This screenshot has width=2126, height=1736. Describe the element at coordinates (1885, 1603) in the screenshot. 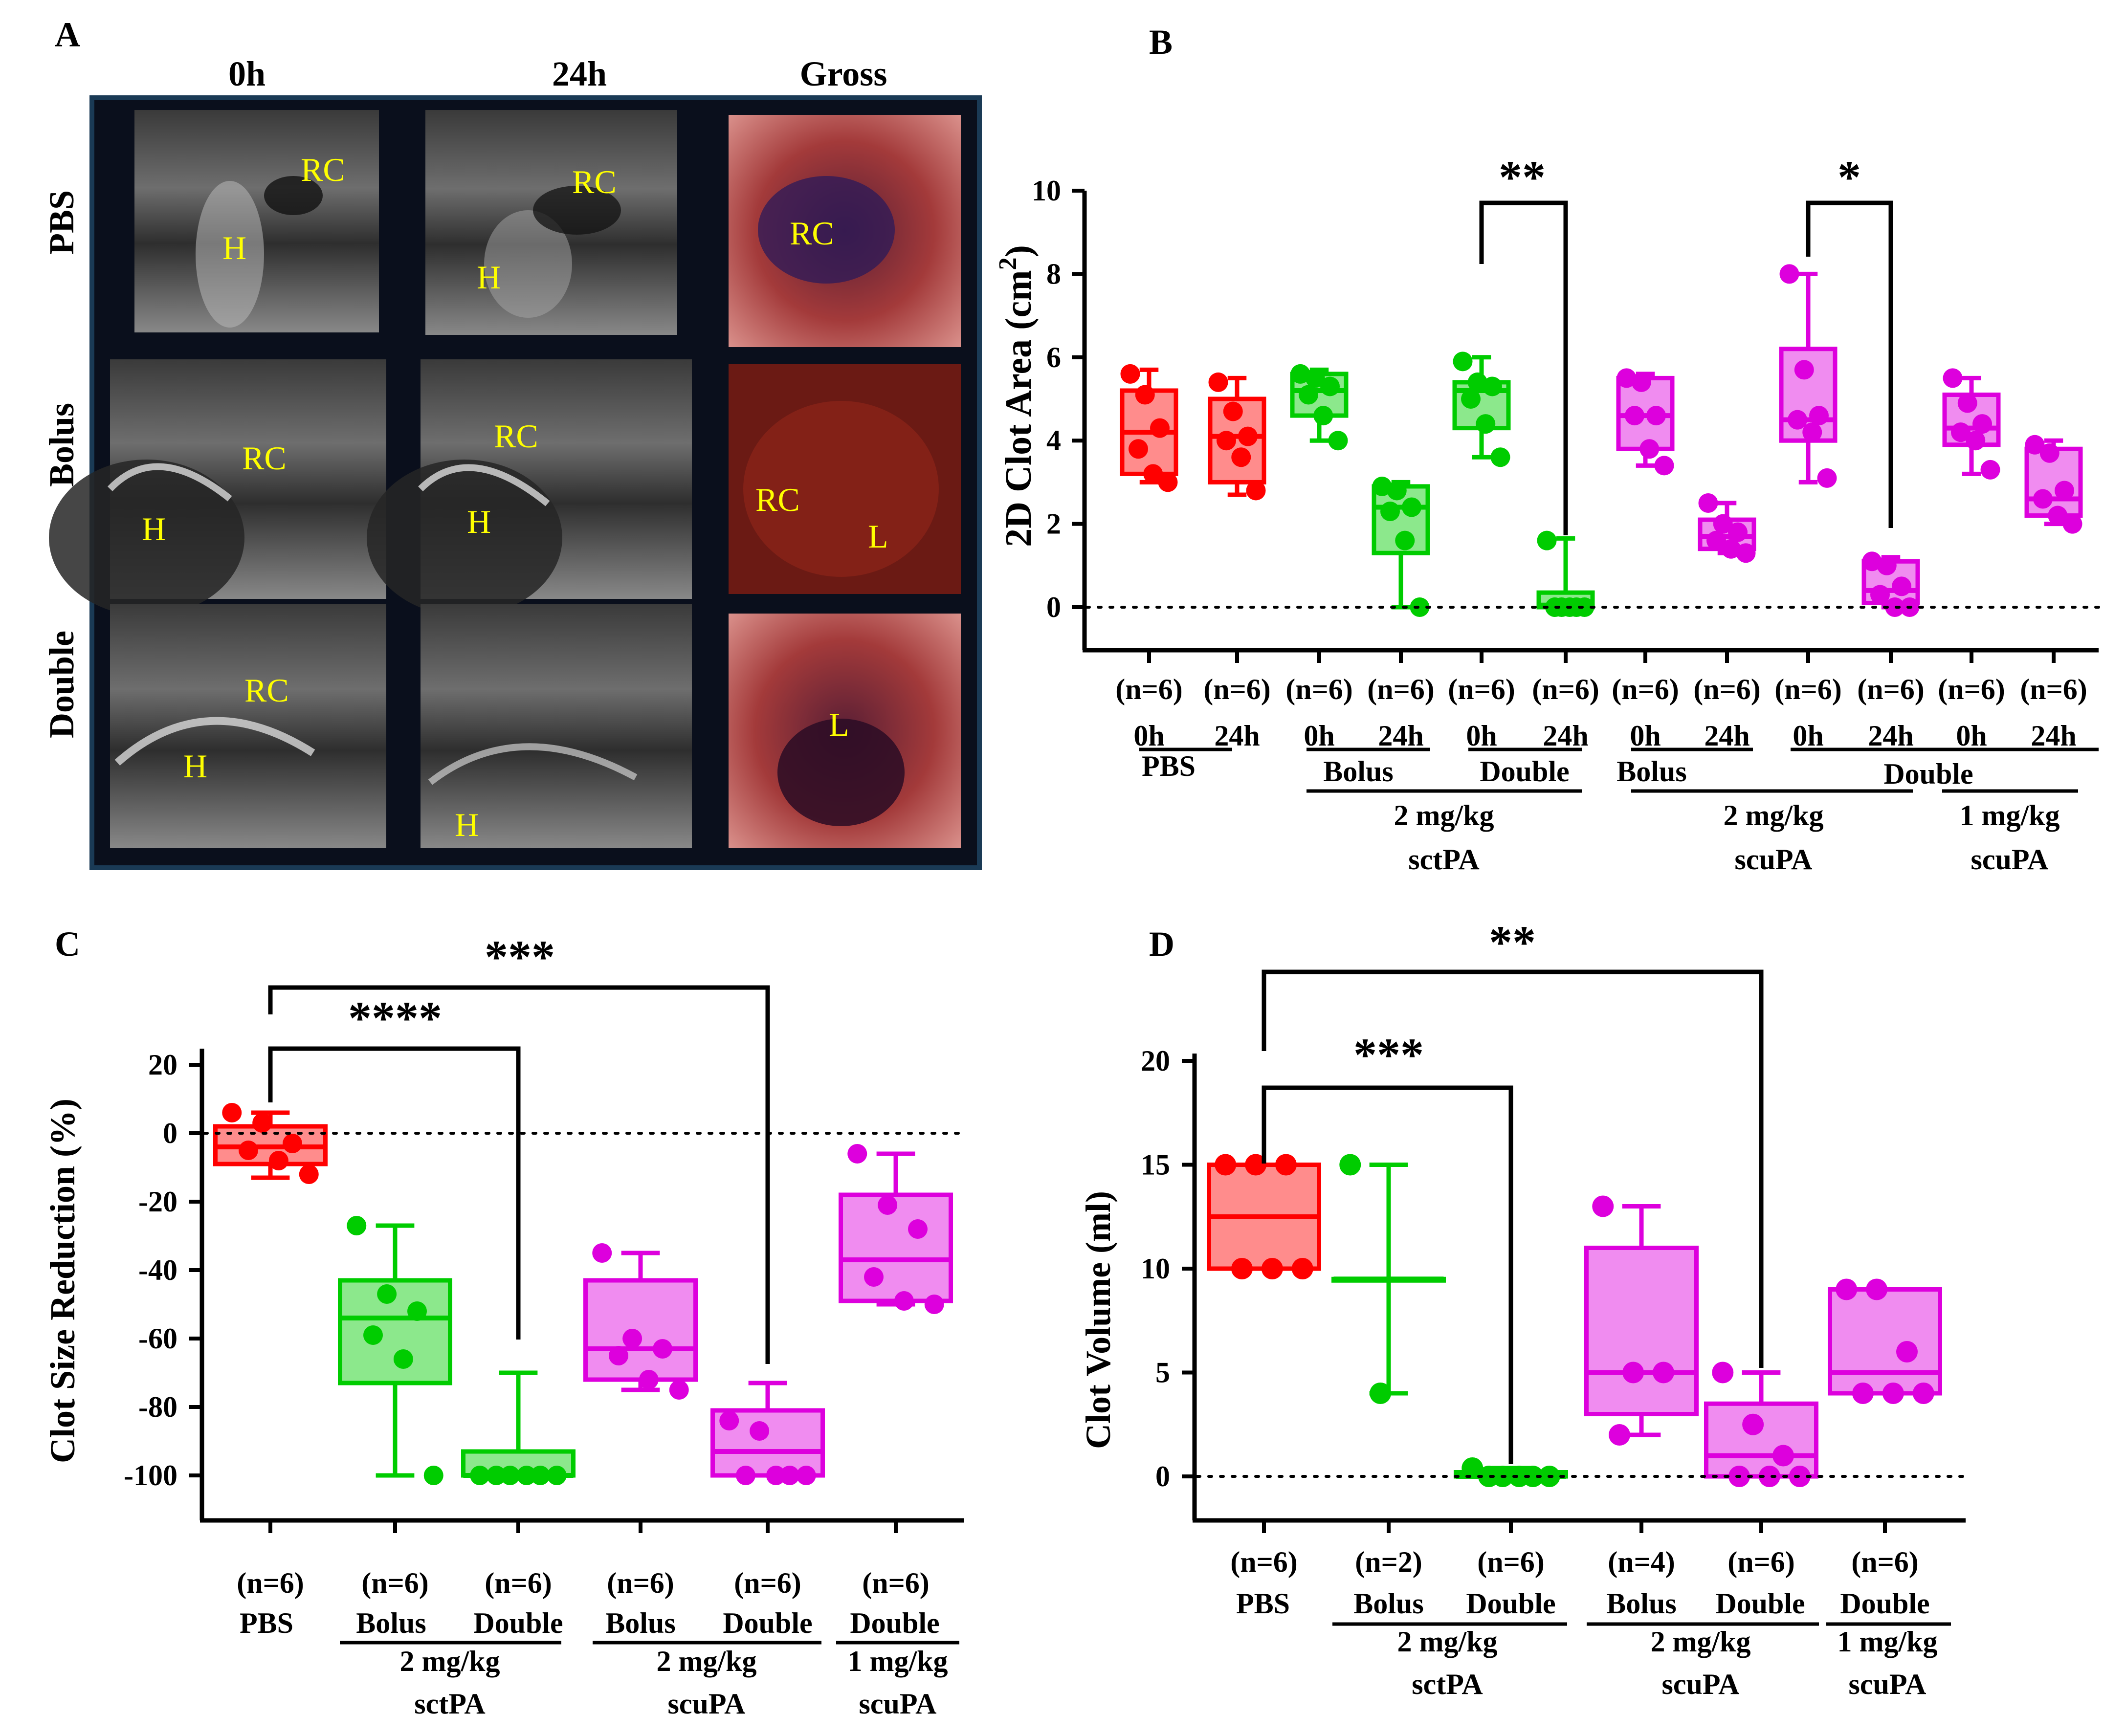

I see `panel-d-group-scupa-1mg-double: Double` at that location.